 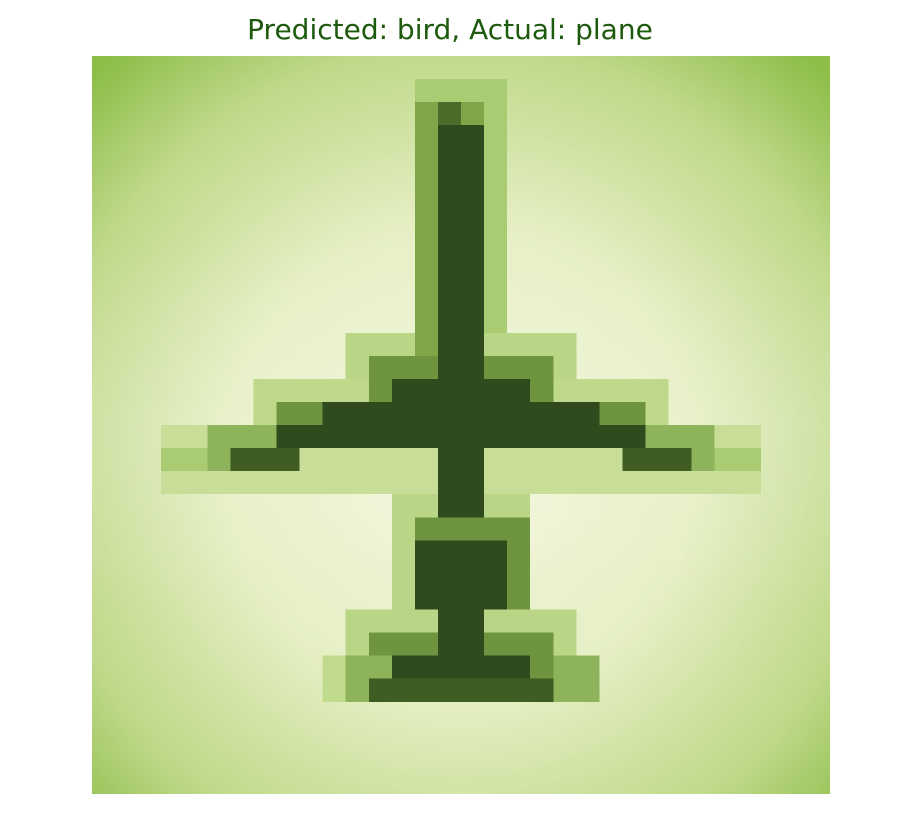 What do you see at coordinates (450, 29) in the screenshot?
I see `figure-title: Predicted: bird, Actual: plane` at bounding box center [450, 29].